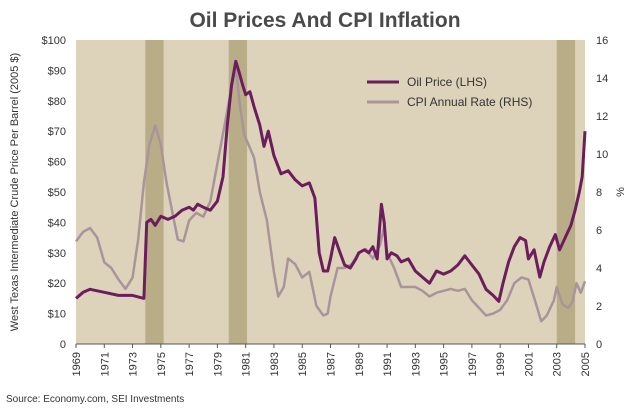  I want to click on right-axis-ticks: 16 14 12 10 8 6 4 2 0, so click(602, 193).